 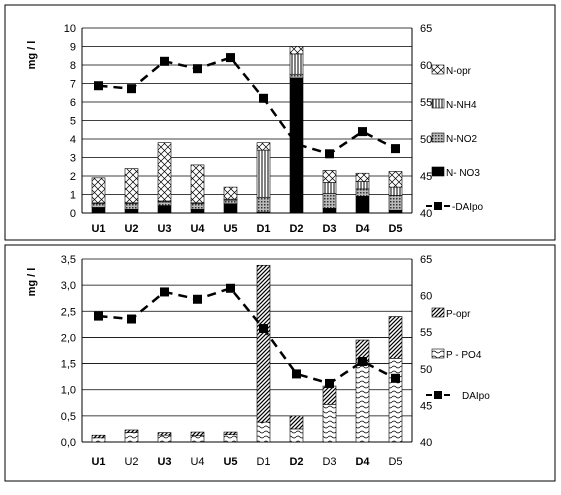 What do you see at coordinates (68, 391) in the screenshot?
I see `y-tick-label: 1,0` at bounding box center [68, 391].